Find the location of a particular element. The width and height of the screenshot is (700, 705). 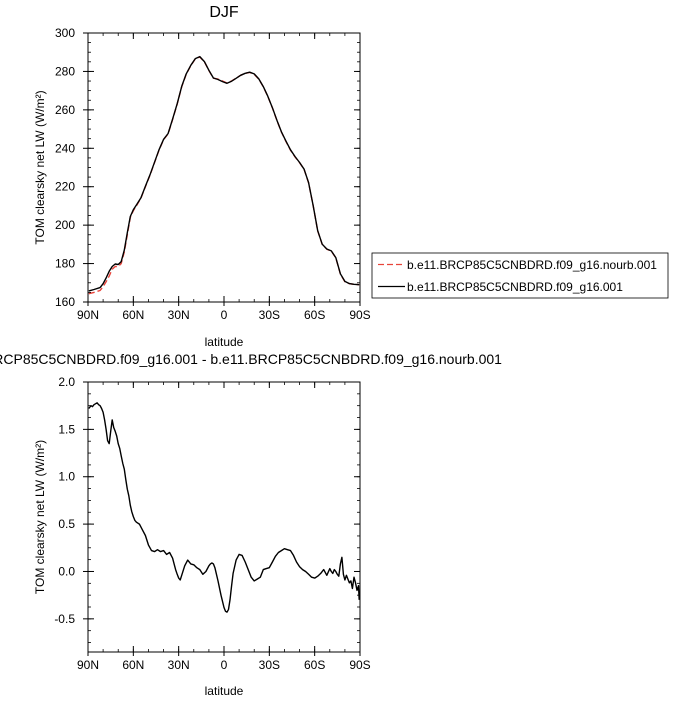

top-y-tick-label: 180 is located at coordinates (65, 264).